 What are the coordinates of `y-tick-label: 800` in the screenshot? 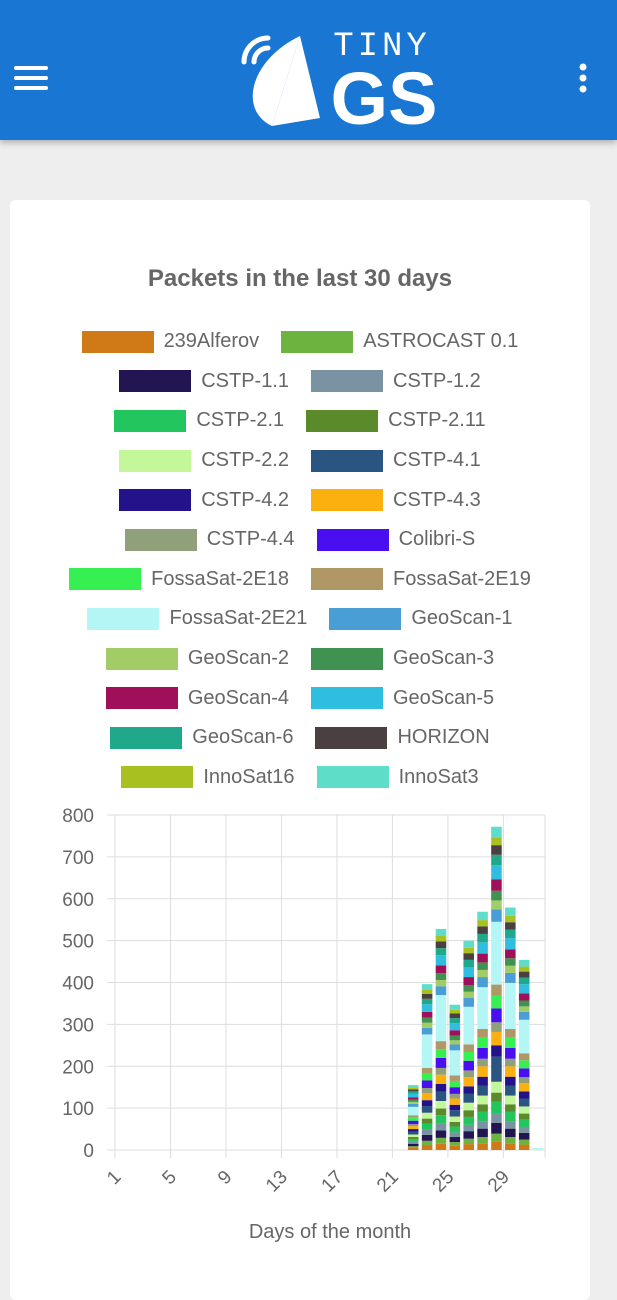 It's located at (78, 816).